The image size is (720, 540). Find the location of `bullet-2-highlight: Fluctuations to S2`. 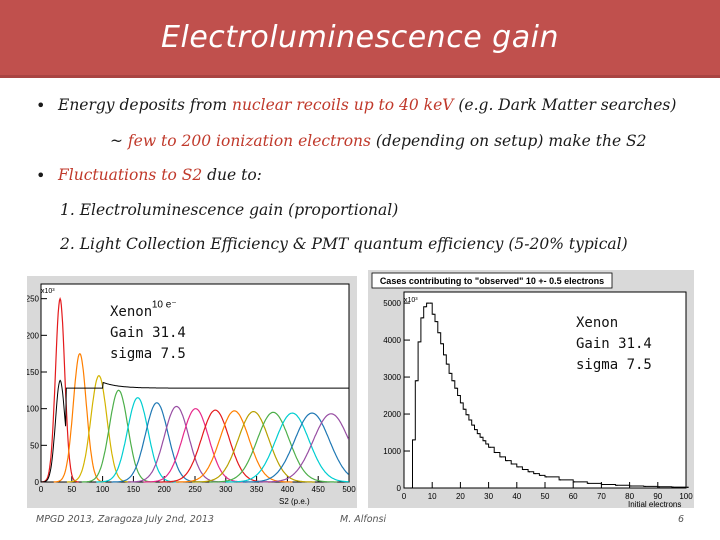

bullet-2-highlight: Fluctuations to S2 is located at coordinates (130, 175).